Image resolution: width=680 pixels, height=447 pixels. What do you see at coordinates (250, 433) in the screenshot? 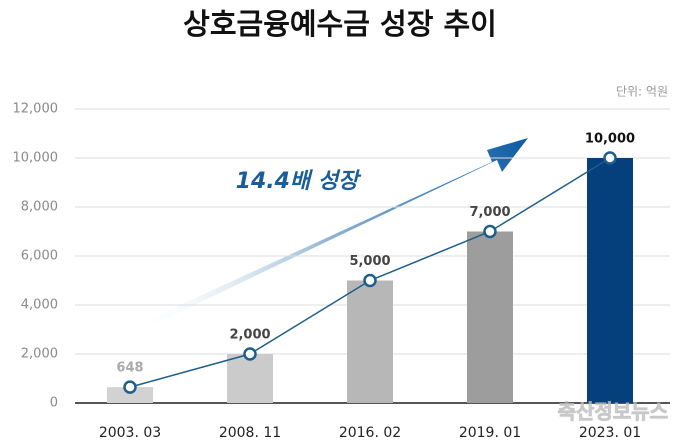
I see `x-tick-label: 2008. 11` at bounding box center [250, 433].